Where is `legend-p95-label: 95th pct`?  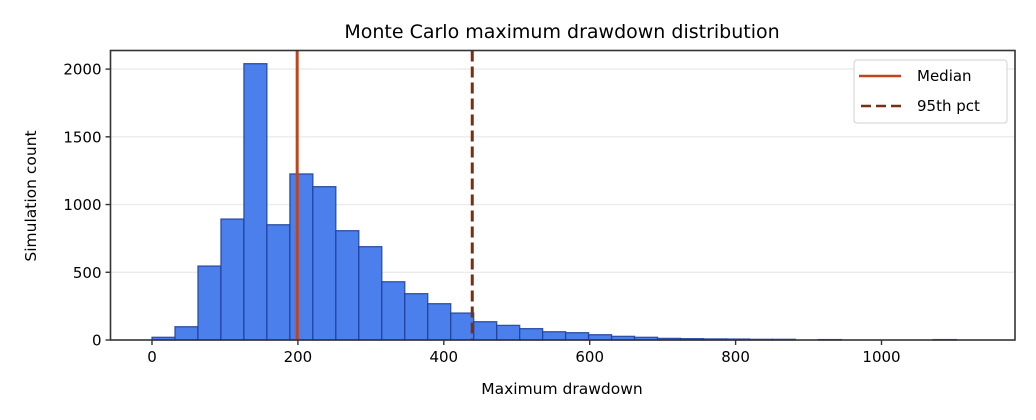
legend-p95-label: 95th pct is located at coordinates (948, 106).